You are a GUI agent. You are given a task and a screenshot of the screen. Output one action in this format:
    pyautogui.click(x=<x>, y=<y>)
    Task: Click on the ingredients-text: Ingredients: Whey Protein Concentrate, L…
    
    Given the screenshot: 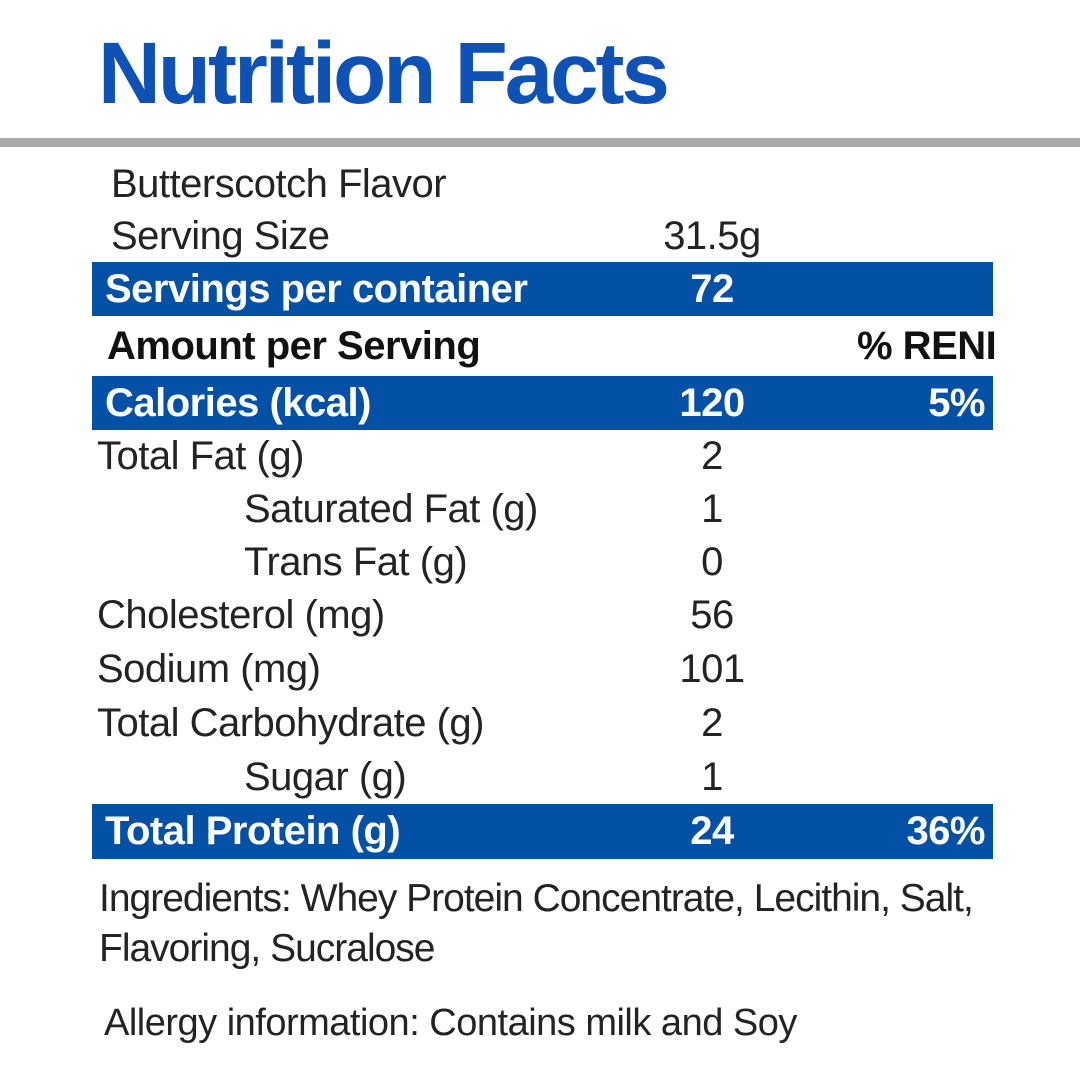 What is the action you would take?
    pyautogui.click(x=559, y=924)
    